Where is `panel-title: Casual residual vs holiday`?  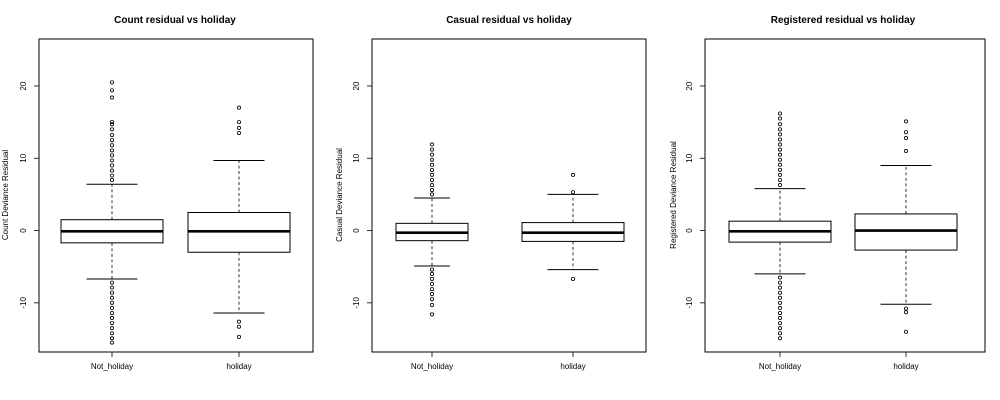 panel-title: Casual residual vs holiday is located at coordinates (509, 20).